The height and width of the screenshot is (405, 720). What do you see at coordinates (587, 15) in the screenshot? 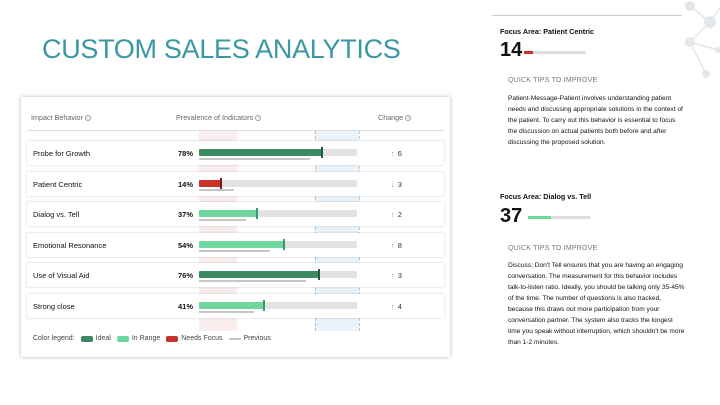
I see `panel-top-divider` at bounding box center [587, 15].